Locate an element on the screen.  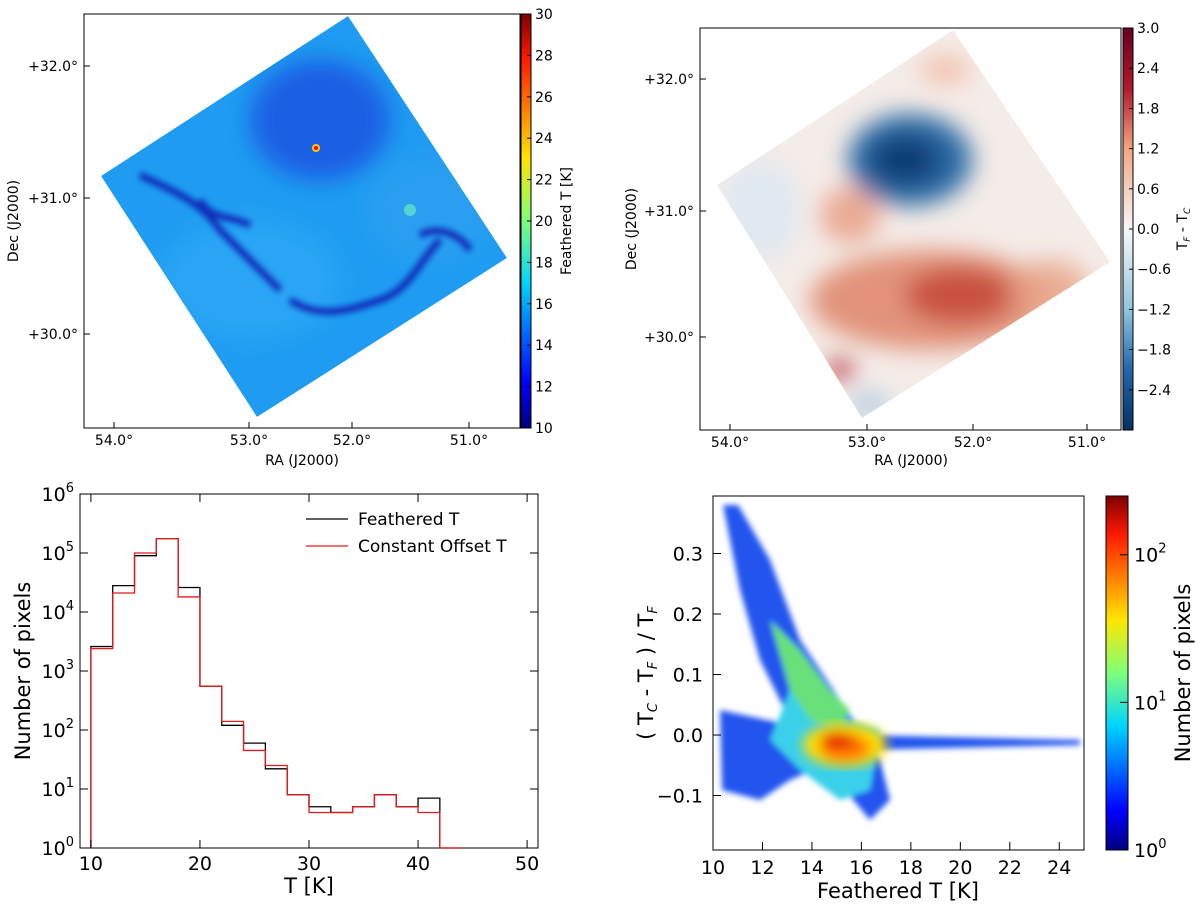
p4-x-tick-label: 16 is located at coordinates (861, 868).